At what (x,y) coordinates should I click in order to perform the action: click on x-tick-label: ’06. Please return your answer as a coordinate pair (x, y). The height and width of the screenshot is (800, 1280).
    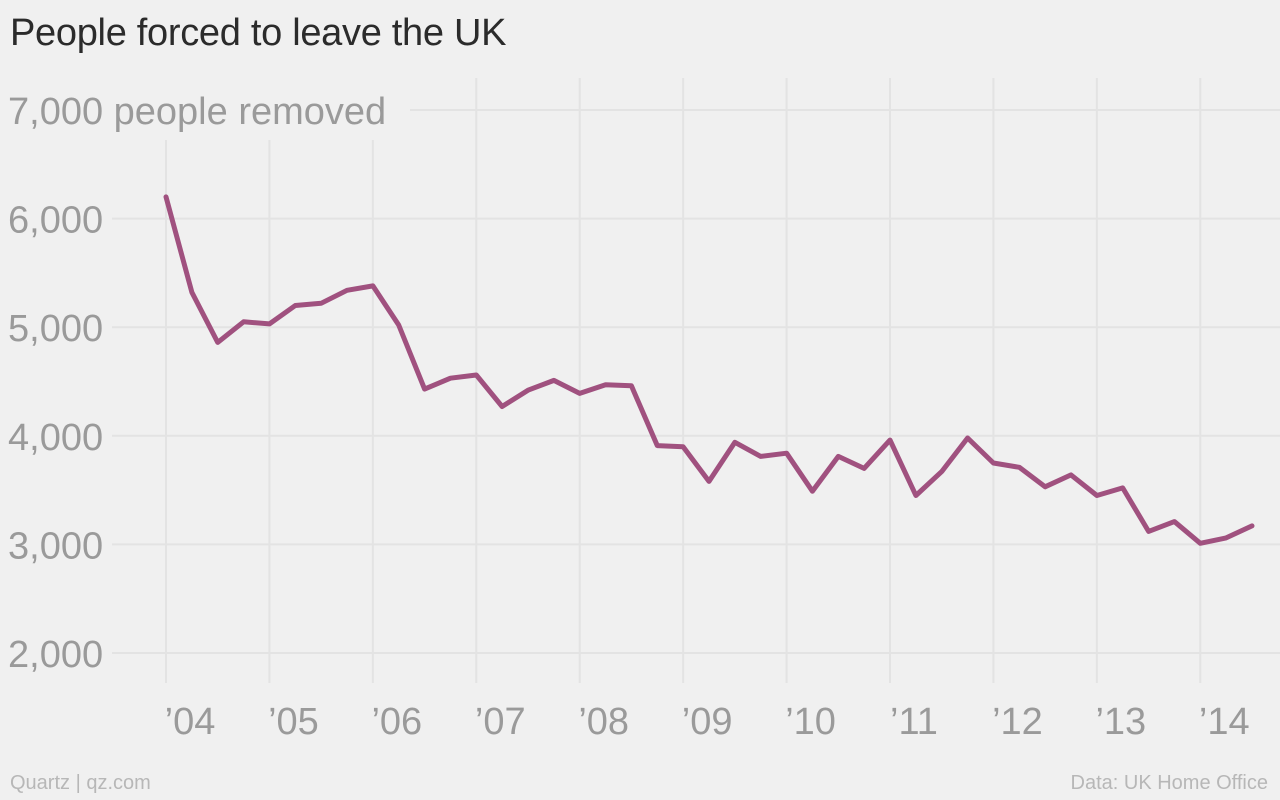
    Looking at the image, I should click on (396, 722).